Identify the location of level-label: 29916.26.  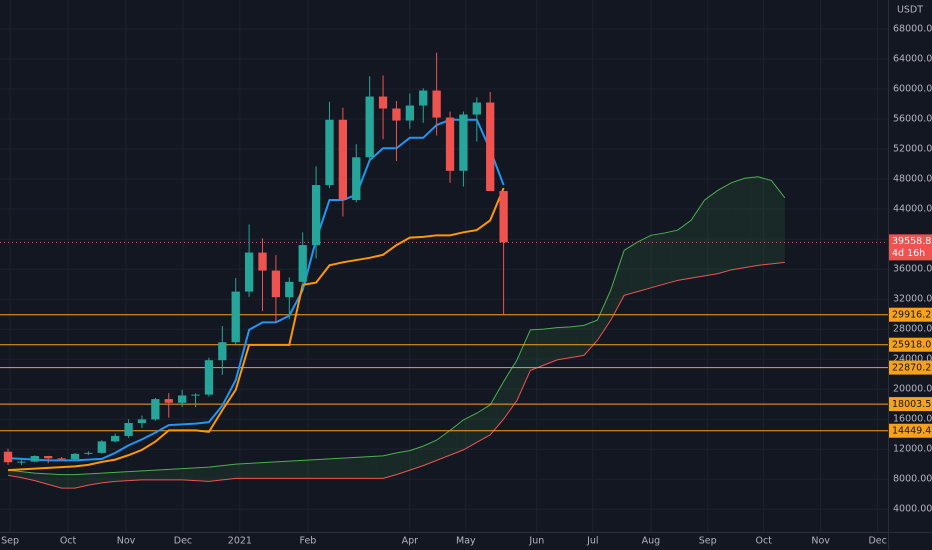
(912, 315).